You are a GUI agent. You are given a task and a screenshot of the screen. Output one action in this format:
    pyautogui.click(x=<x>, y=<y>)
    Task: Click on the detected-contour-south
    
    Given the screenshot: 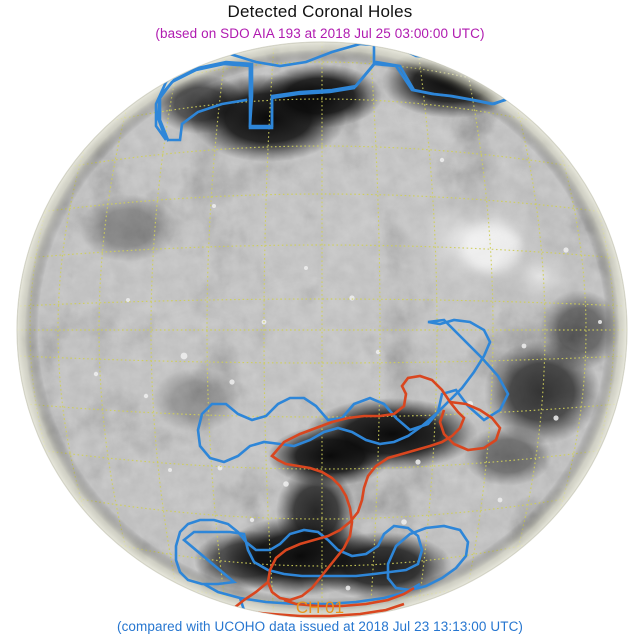 What is the action you would take?
    pyautogui.click(x=299, y=552)
    